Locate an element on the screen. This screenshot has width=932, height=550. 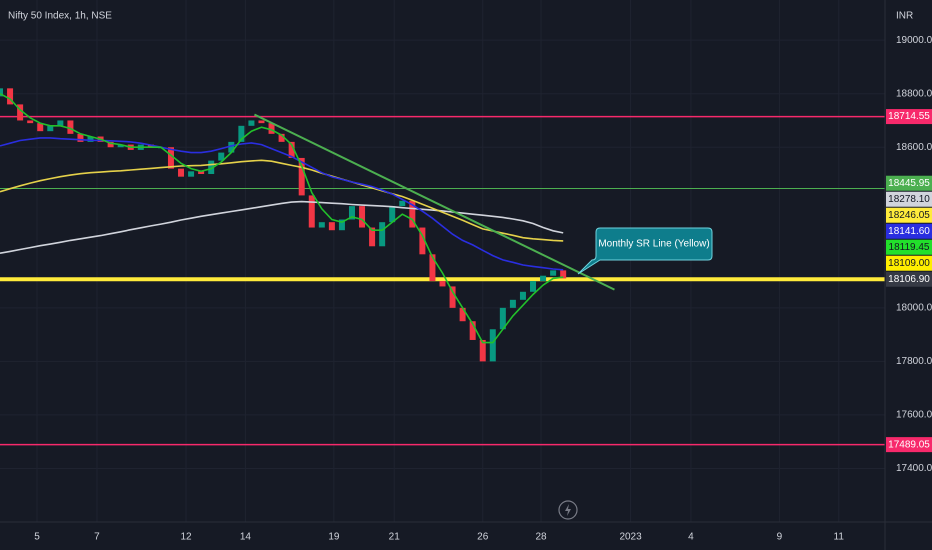
chart-title: Nifty 50 Index, 1h, NSE is located at coordinates (60, 16).